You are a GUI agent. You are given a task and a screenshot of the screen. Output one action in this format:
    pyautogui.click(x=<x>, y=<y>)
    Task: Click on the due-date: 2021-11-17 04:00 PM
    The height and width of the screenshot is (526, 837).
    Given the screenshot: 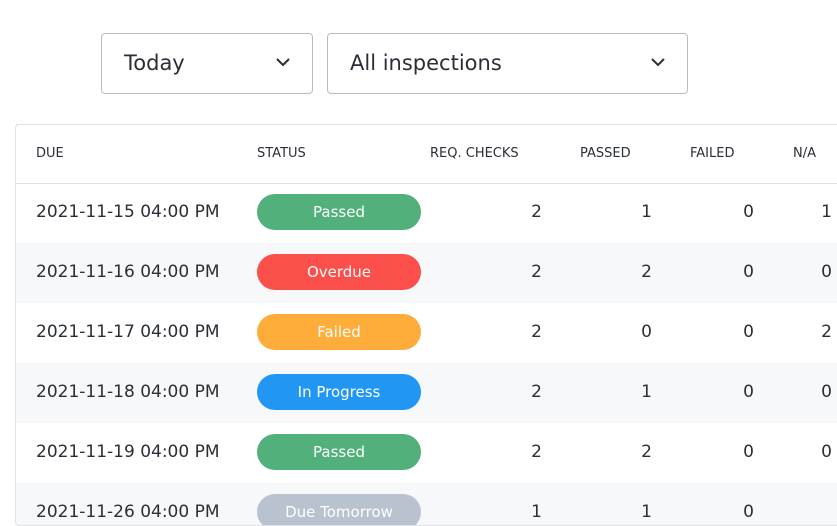 What is the action you would take?
    pyautogui.click(x=128, y=332)
    